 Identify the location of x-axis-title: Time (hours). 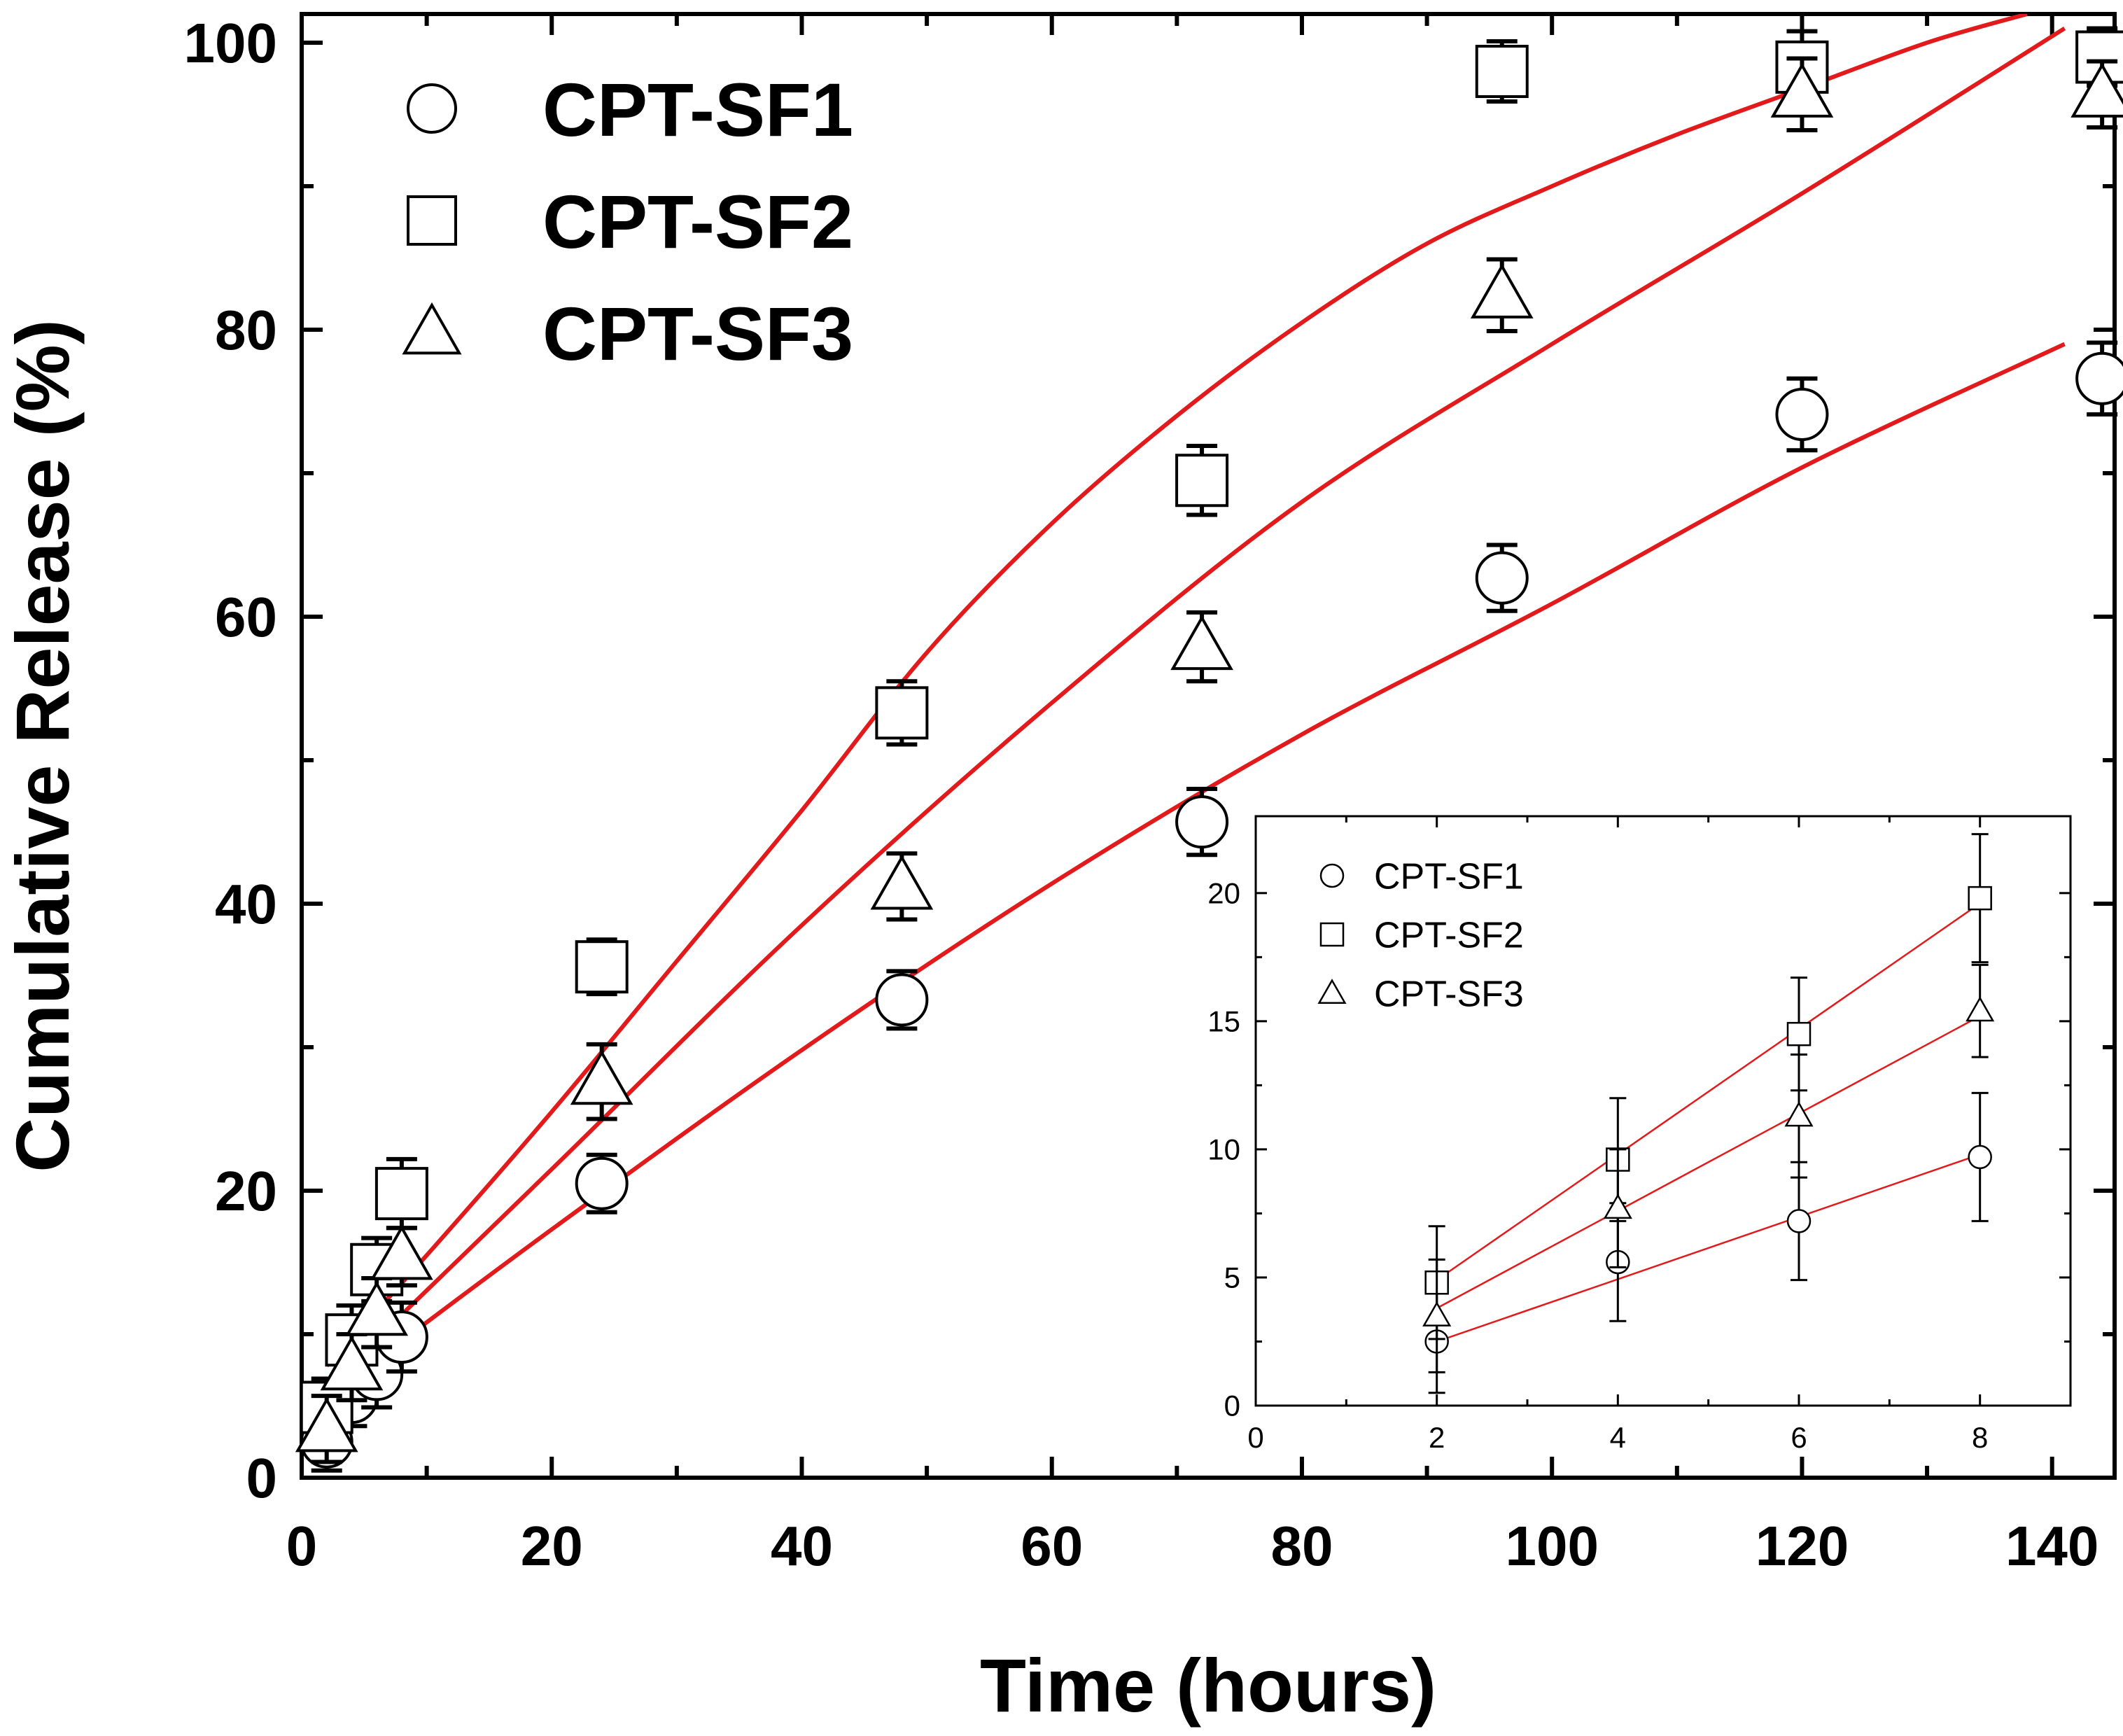
(1208, 1685).